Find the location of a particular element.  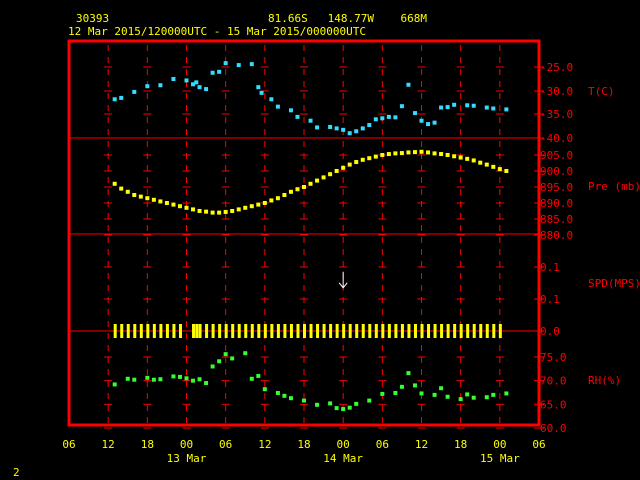

x-date-label-2: 15 Mar is located at coordinates (500, 458).